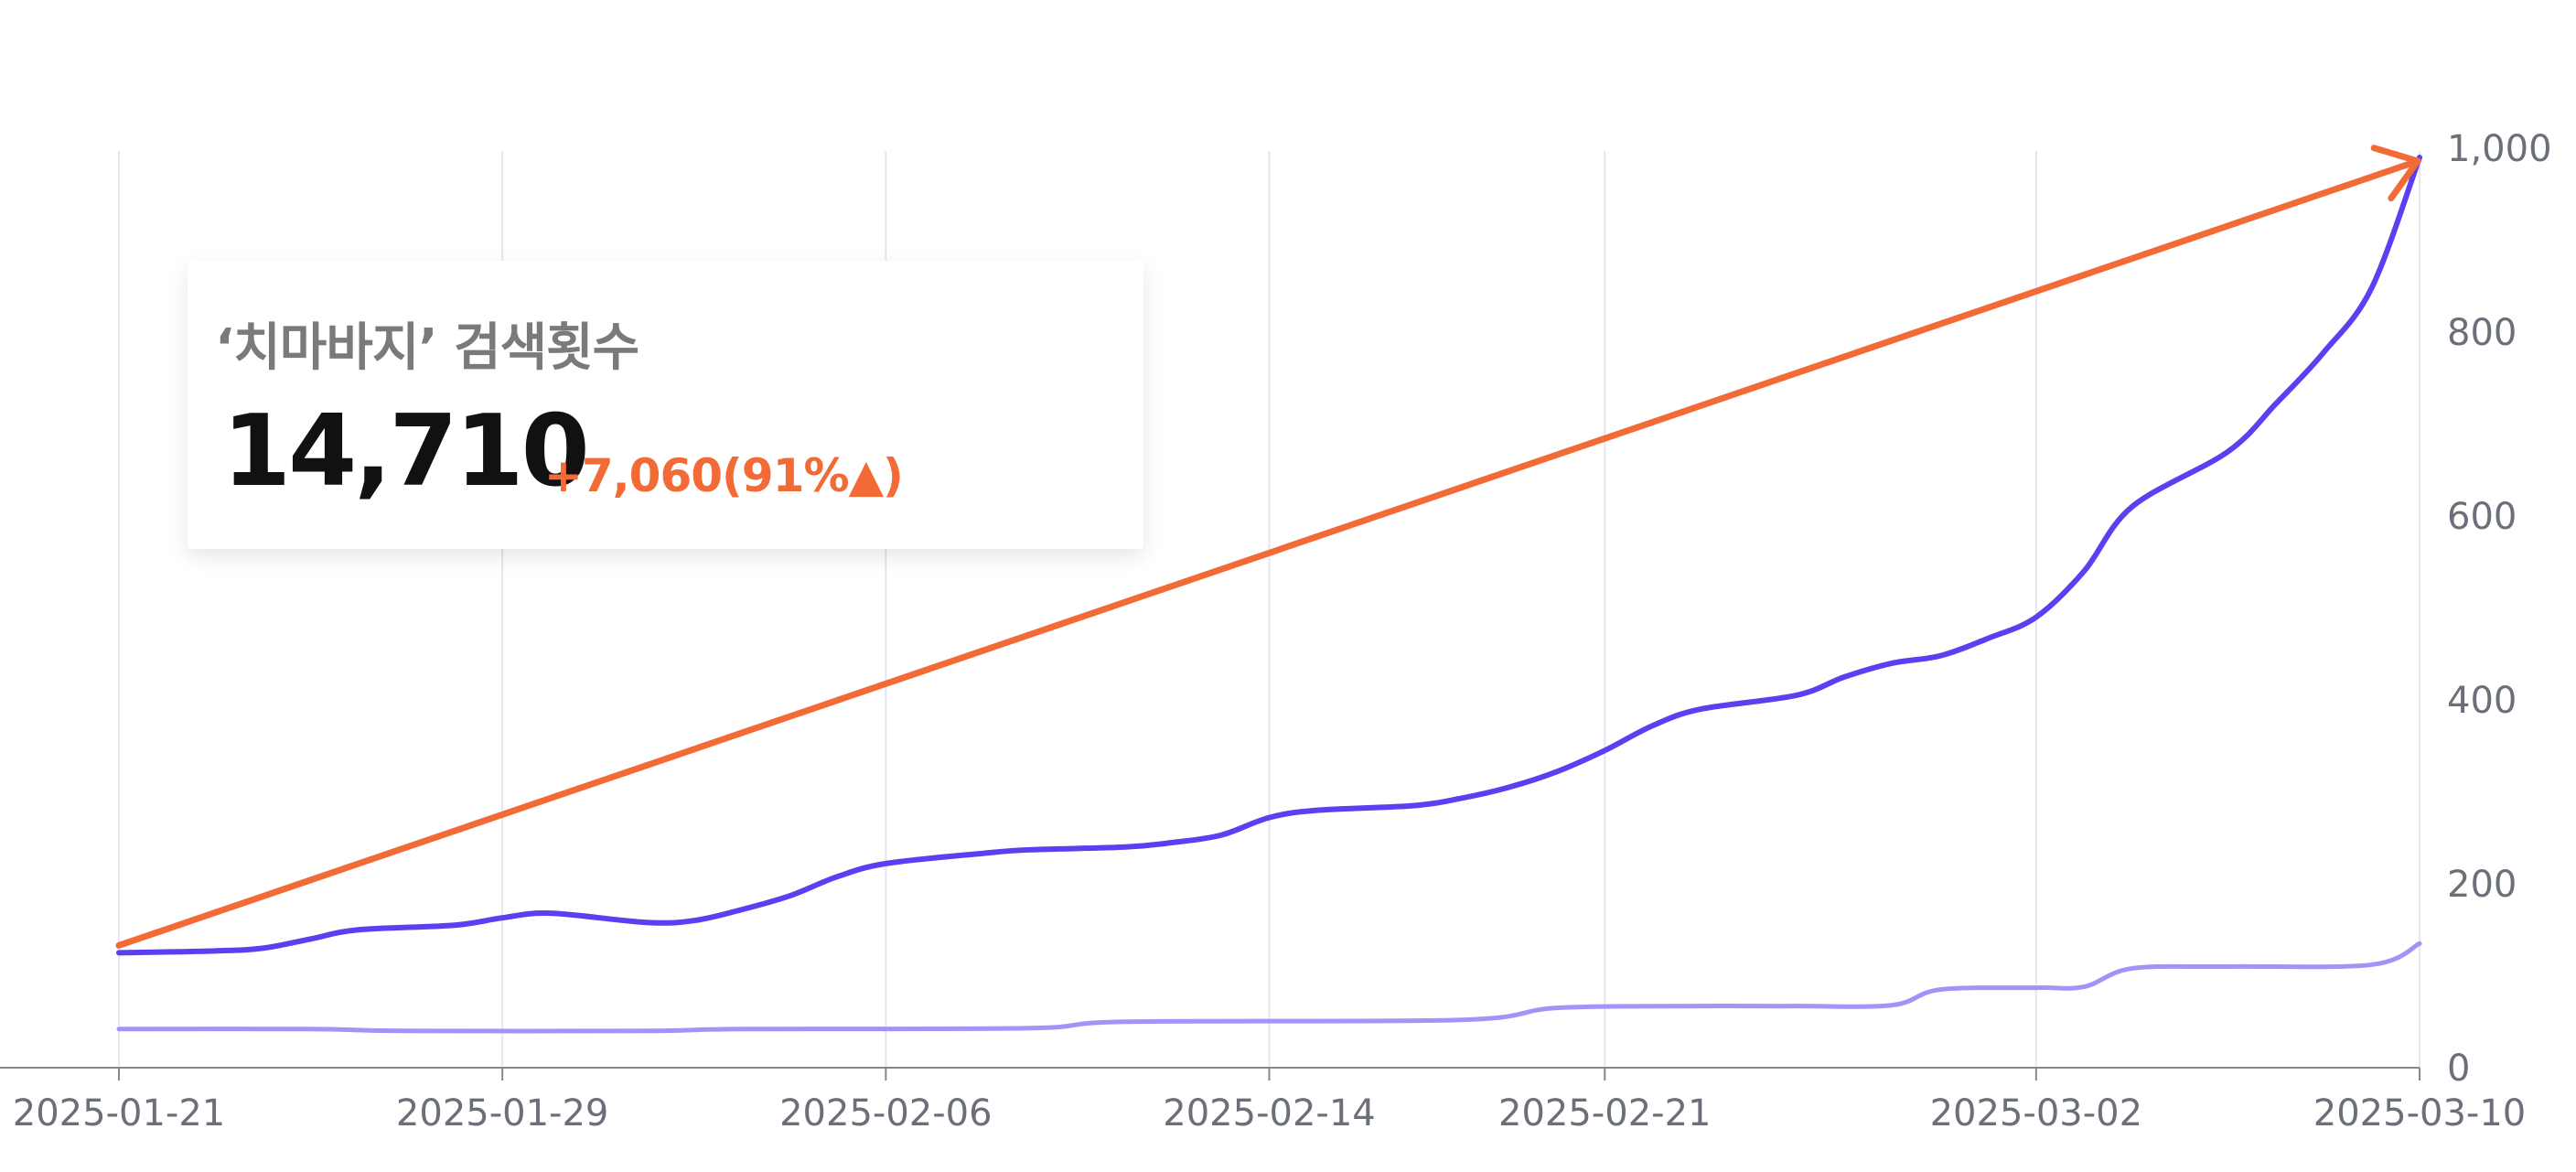 This screenshot has height=1172, width=2576. What do you see at coordinates (2395, 174) in the screenshot?
I see `trend-arrow-head` at bounding box center [2395, 174].